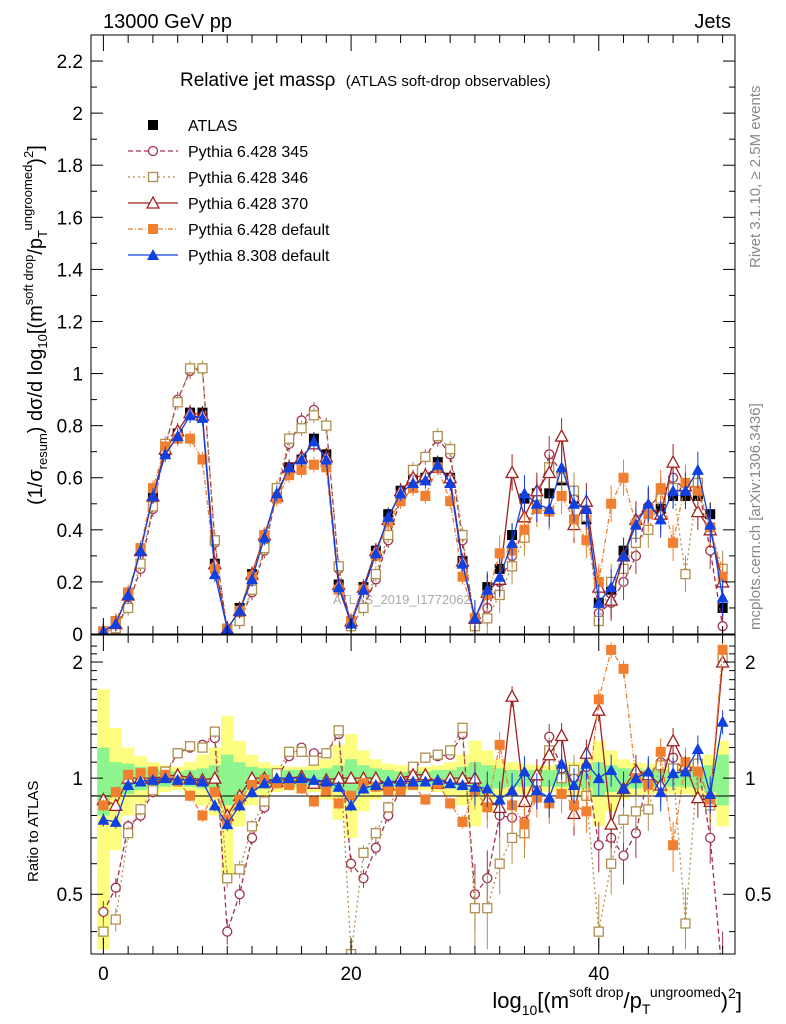 This screenshot has width=786, height=1024. What do you see at coordinates (259, 230) in the screenshot?
I see `legend-label: Pythia 6.428 default` at bounding box center [259, 230].